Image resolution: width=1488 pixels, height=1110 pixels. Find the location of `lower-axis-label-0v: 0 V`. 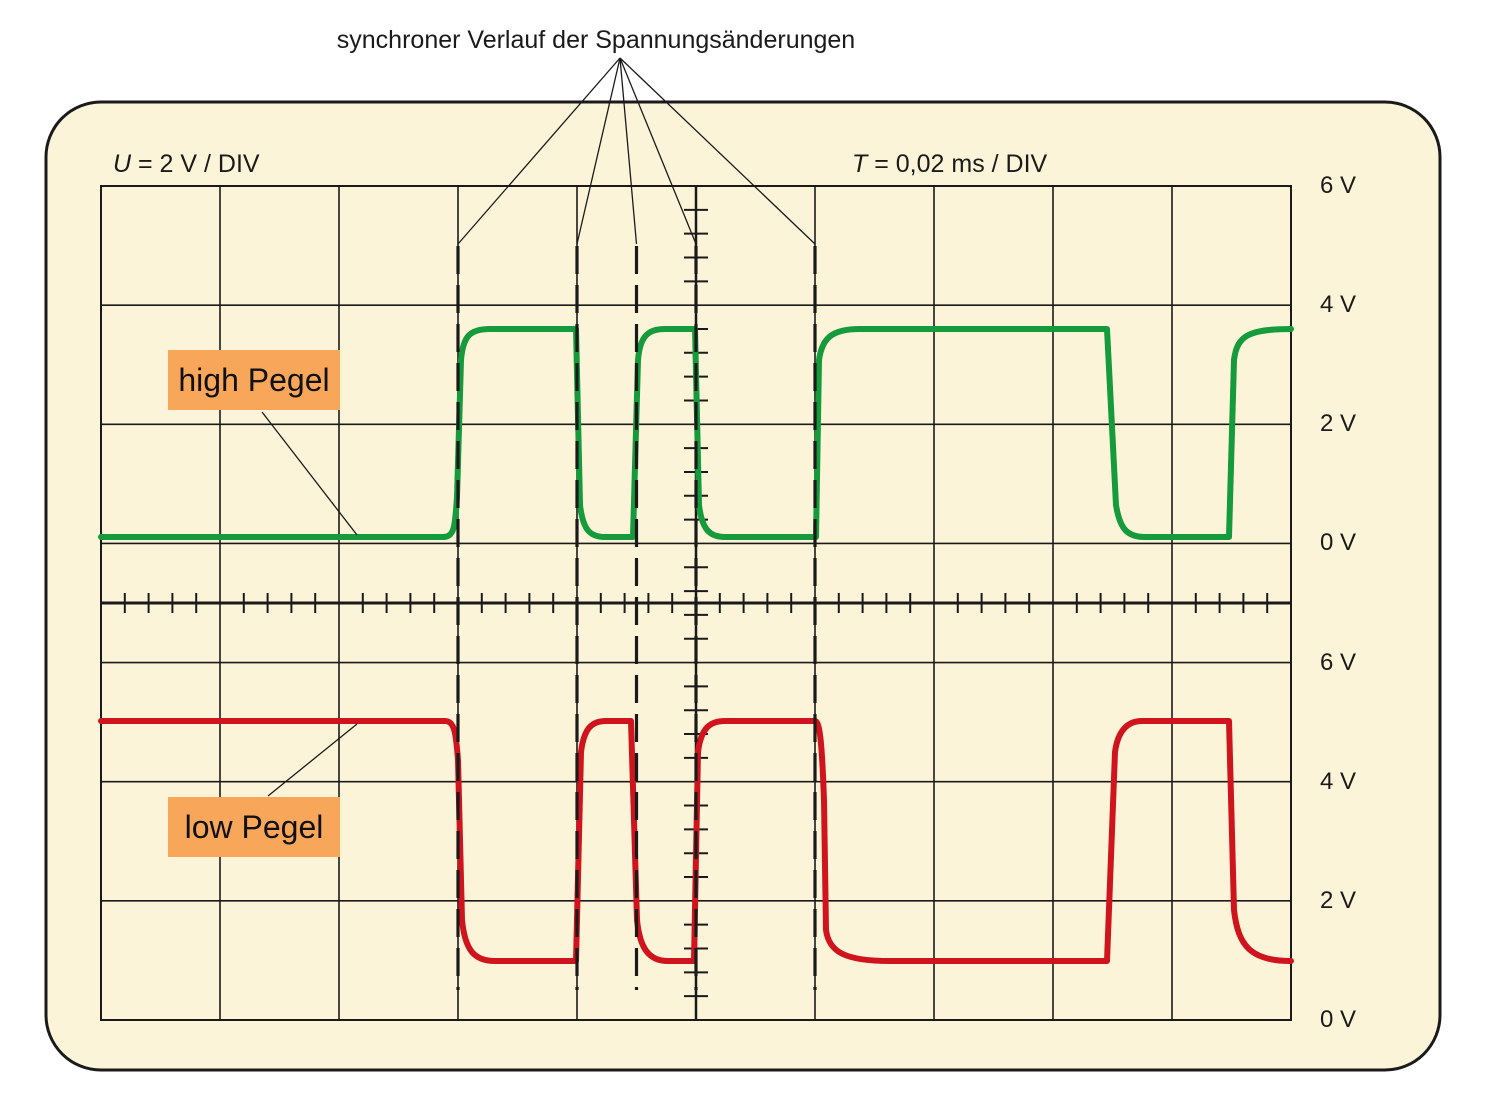

lower-axis-label-0v: 0 V is located at coordinates (1338, 1019).